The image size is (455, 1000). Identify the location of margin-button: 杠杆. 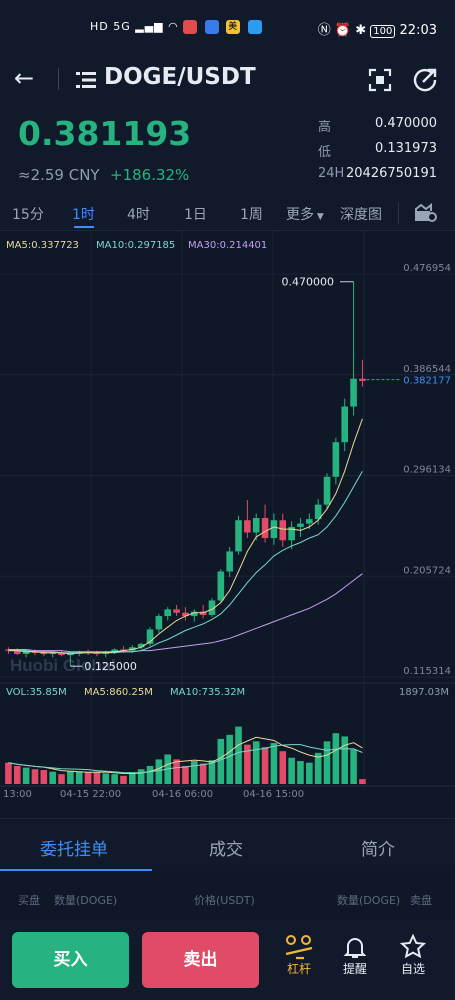
(299, 955).